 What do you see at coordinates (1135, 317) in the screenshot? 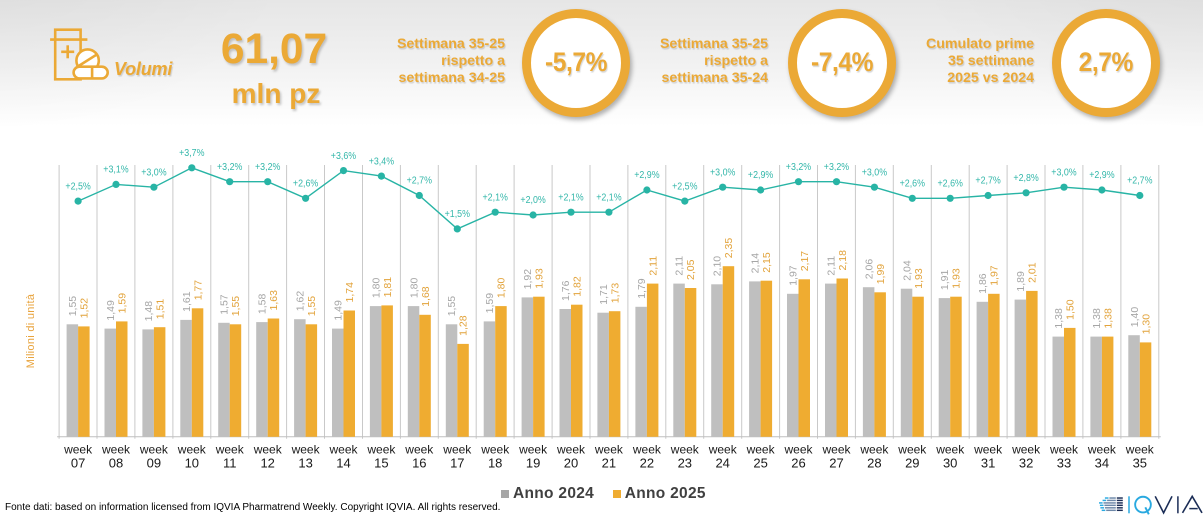
I see `svg-text: 1,40` at bounding box center [1135, 317].